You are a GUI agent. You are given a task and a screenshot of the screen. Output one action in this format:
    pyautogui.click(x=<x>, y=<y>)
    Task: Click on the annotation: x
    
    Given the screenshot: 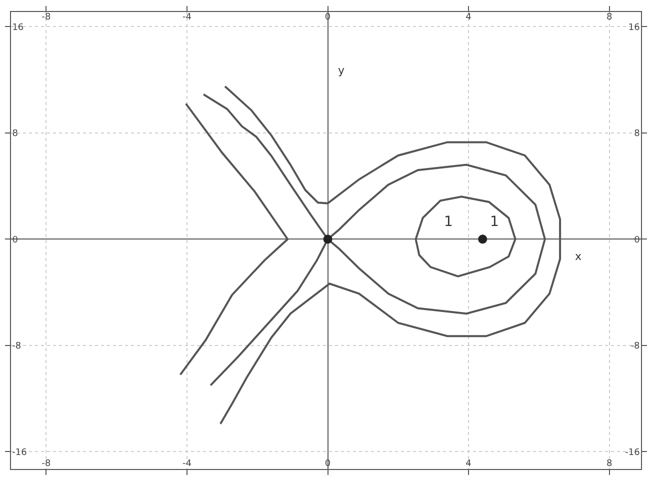 What is the action you would take?
    pyautogui.click(x=578, y=256)
    